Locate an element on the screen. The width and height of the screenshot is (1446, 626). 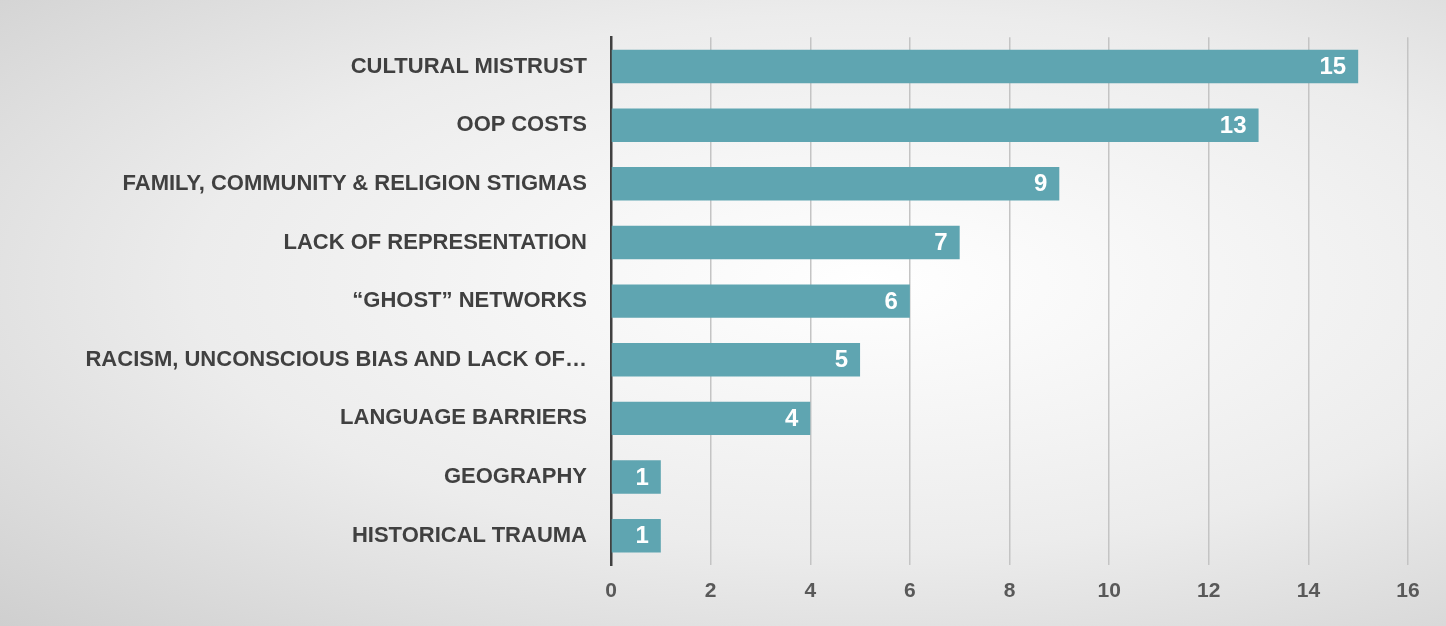
y-tick-label: LANGUAGE BARRIERS is located at coordinates (463, 417).